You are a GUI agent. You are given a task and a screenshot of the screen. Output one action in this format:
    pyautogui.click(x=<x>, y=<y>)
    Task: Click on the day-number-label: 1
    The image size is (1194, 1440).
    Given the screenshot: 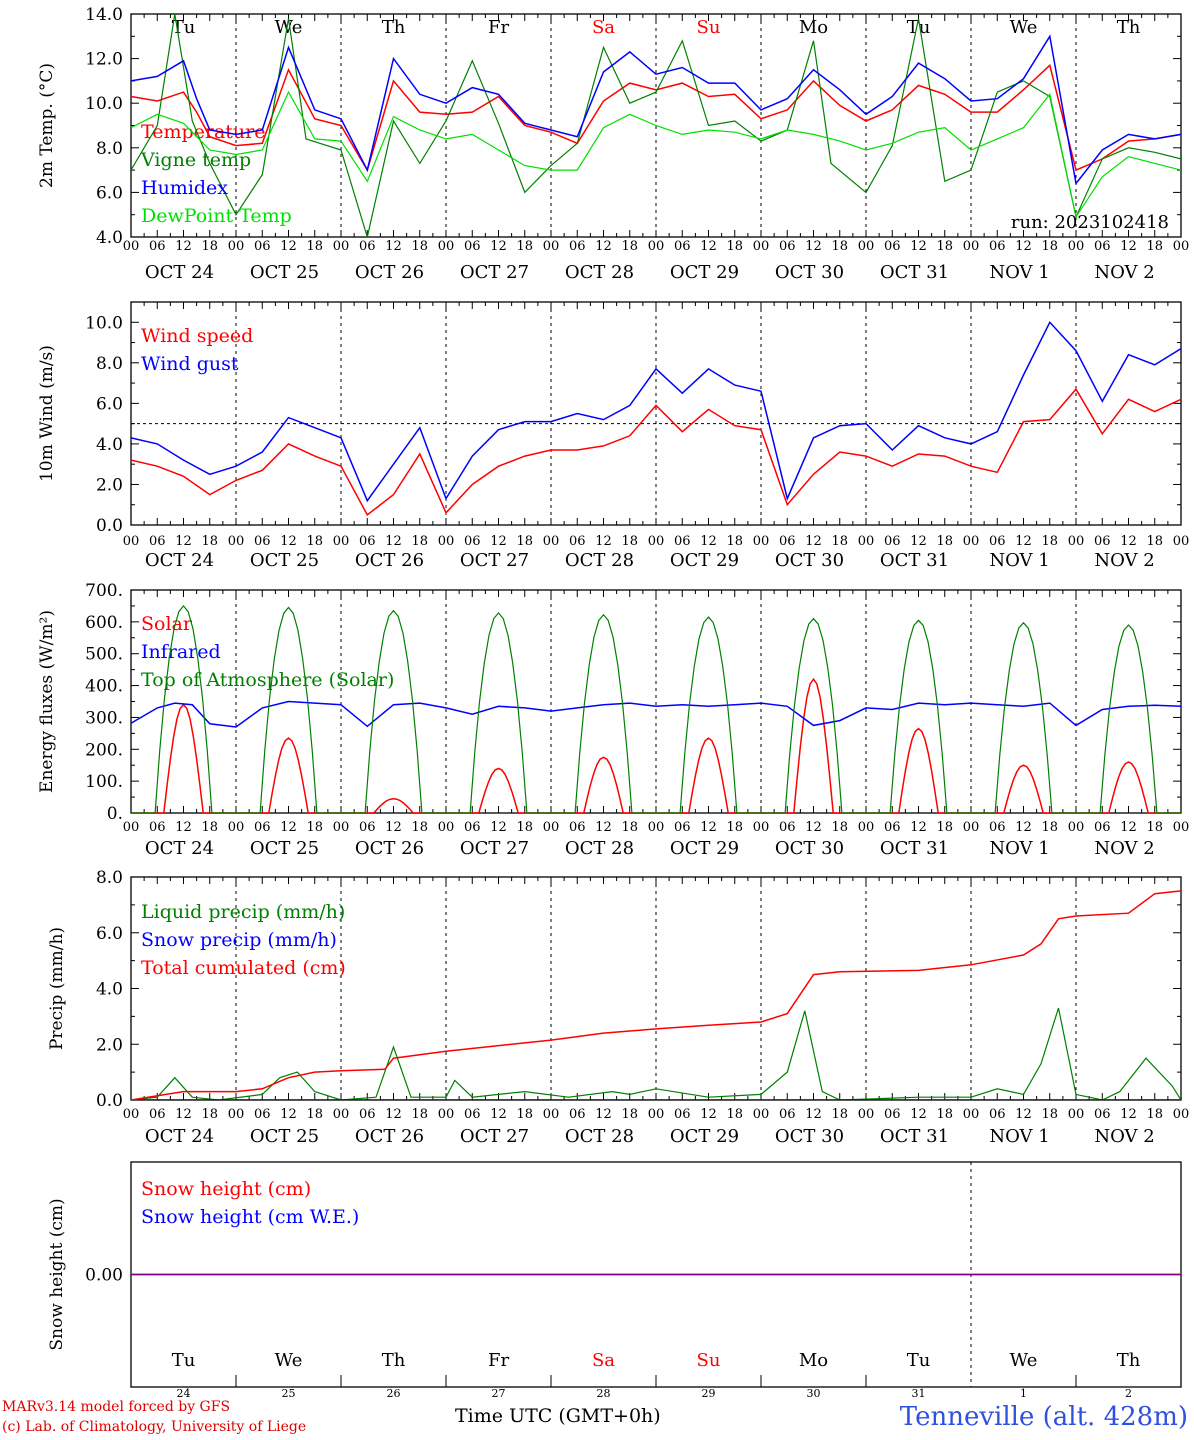 What is the action you would take?
    pyautogui.click(x=1023, y=1393)
    